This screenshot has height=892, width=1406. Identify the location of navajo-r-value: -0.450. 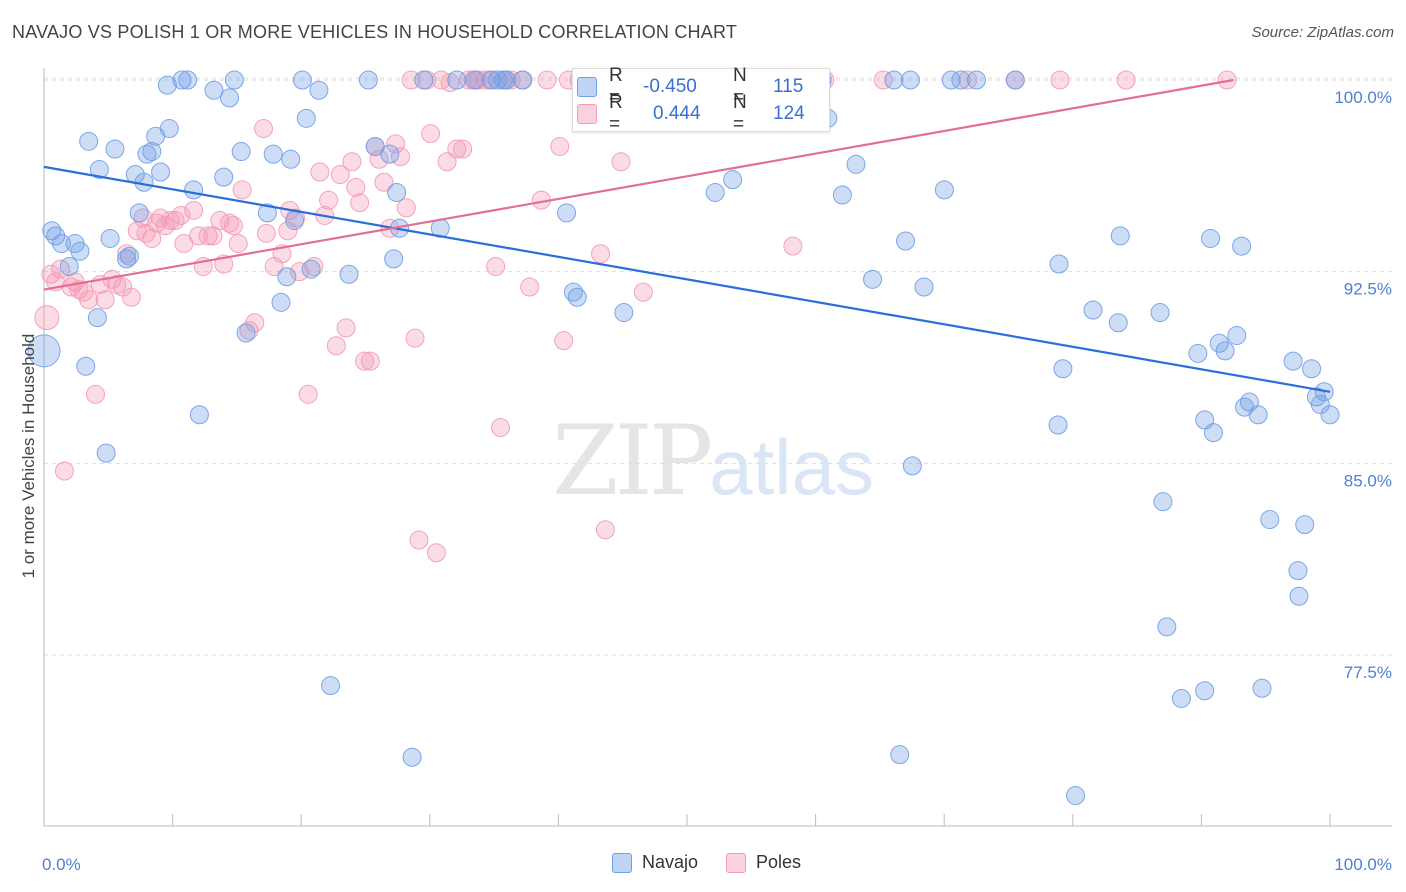
(670, 86).